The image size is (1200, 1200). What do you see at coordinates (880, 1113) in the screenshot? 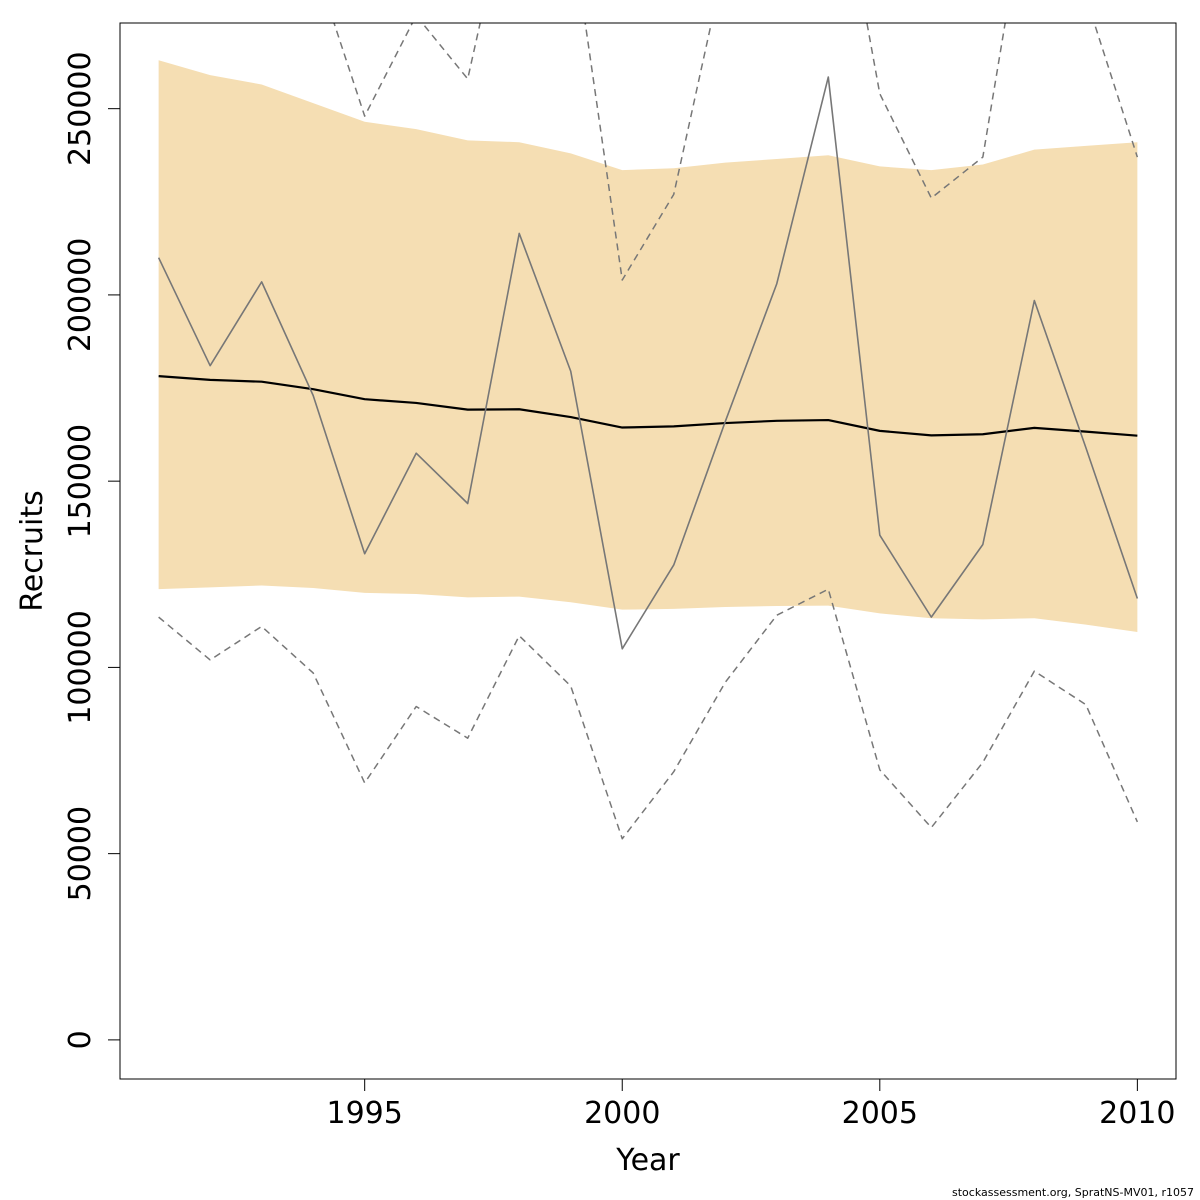
I see `x-tick-label: 2005` at bounding box center [880, 1113].